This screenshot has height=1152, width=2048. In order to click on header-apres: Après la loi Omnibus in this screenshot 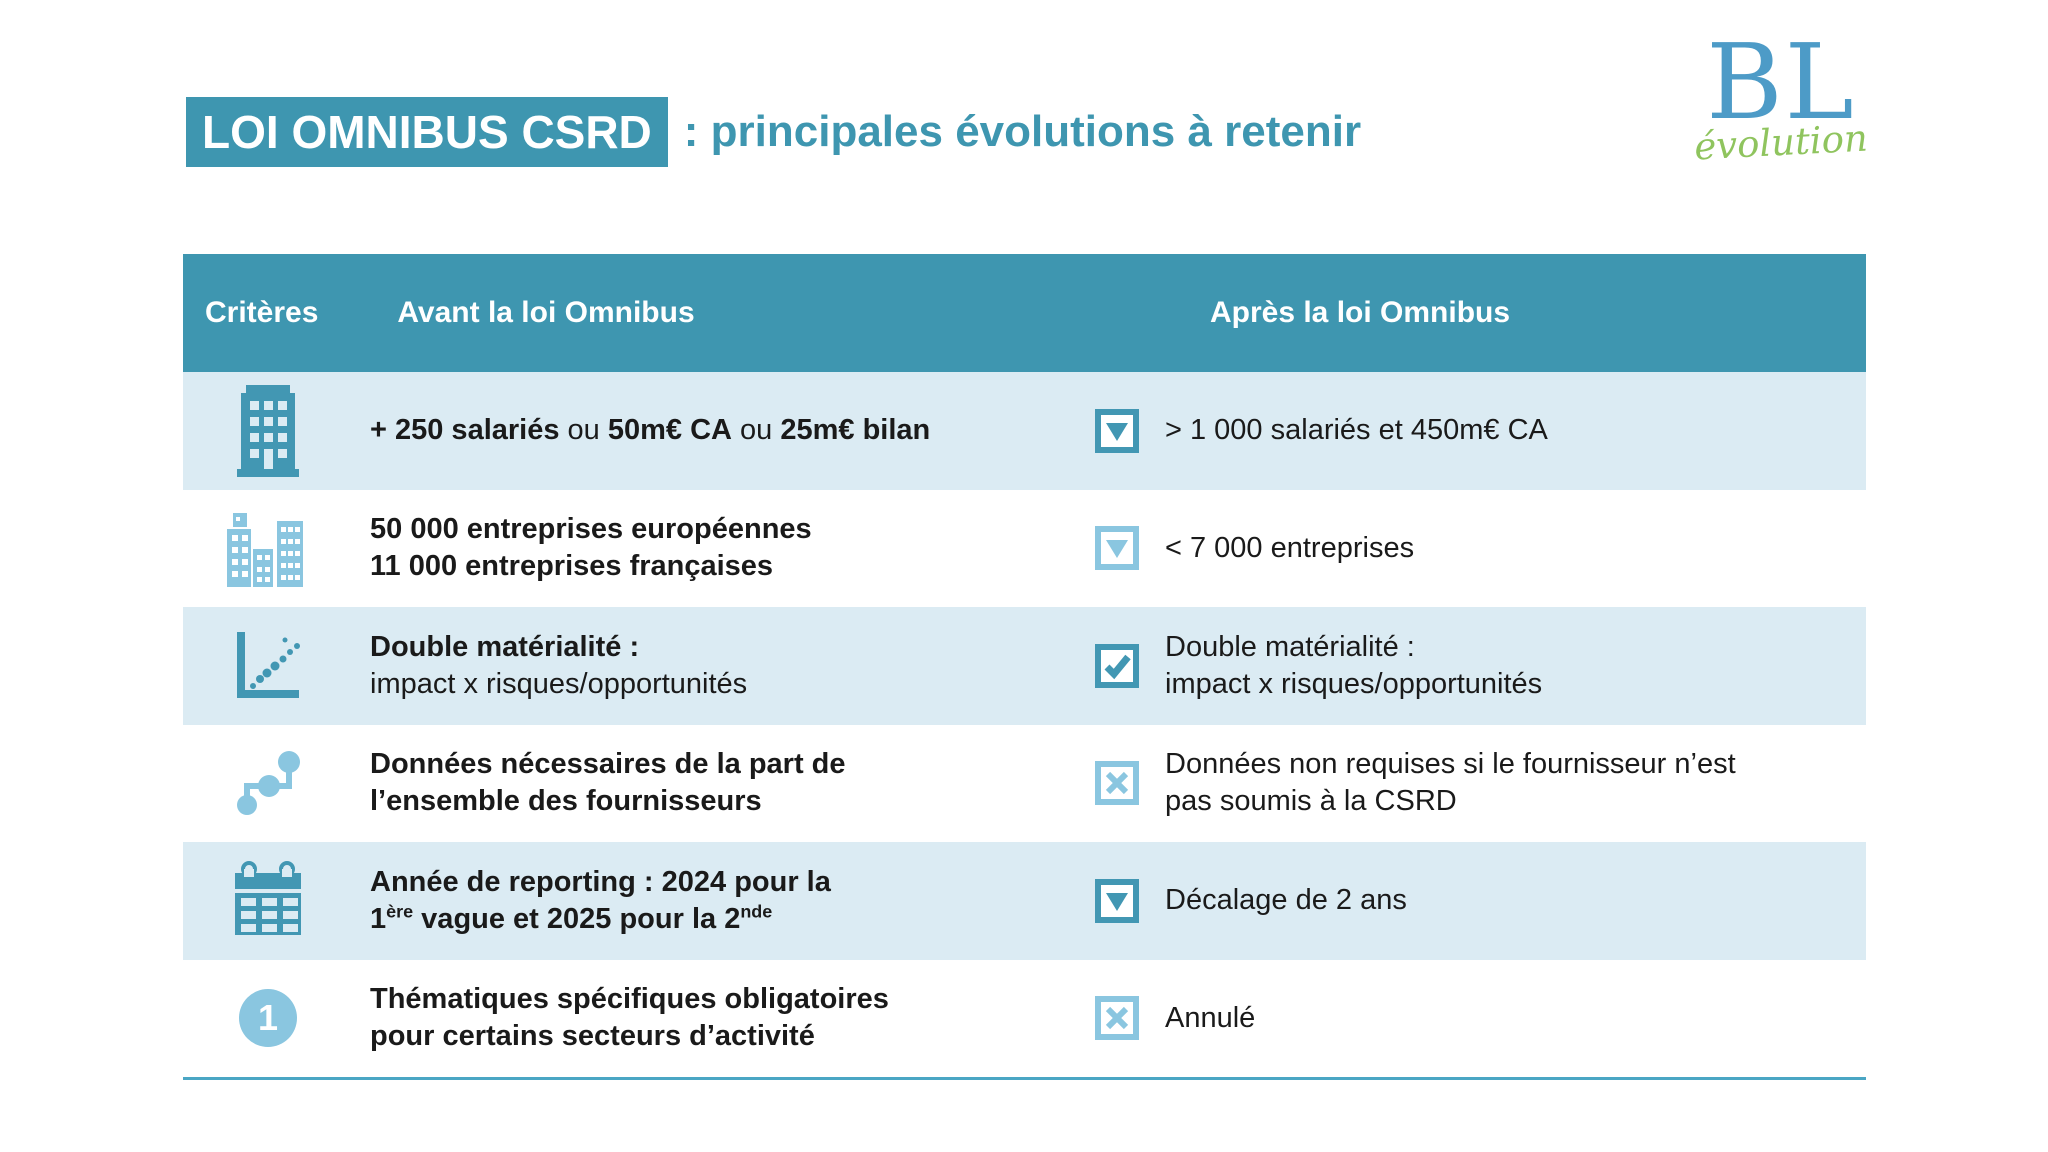, I will do `click(1360, 312)`.